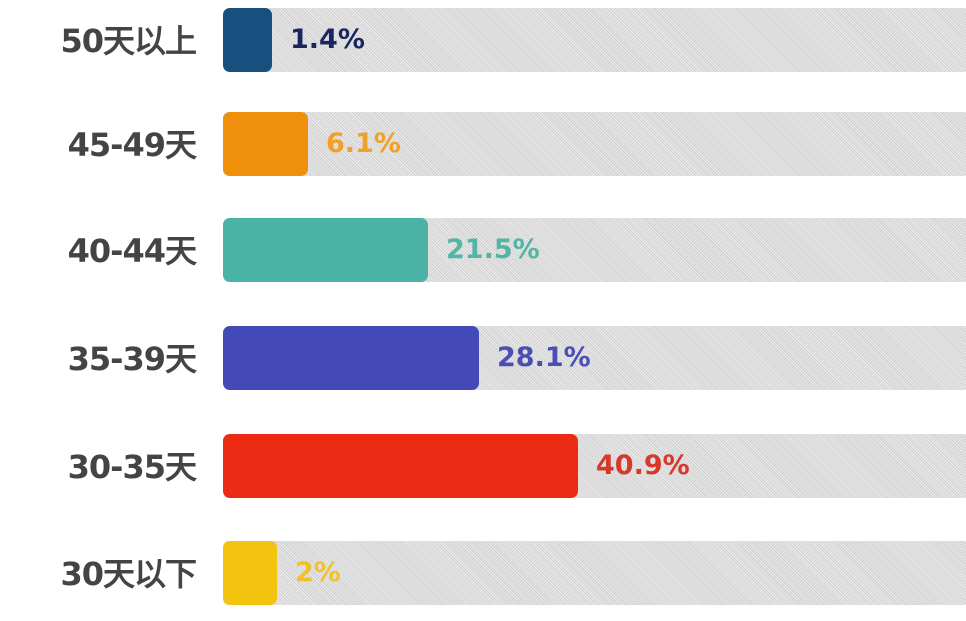 Image resolution: width=966 pixels, height=621 pixels. I want to click on data-label: 6.1%, so click(363, 143).